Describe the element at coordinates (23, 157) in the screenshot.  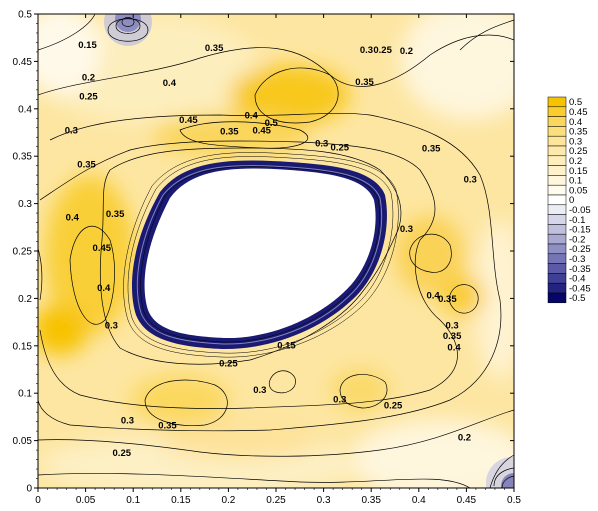
I see `y-tick-label: 0.35` at that location.